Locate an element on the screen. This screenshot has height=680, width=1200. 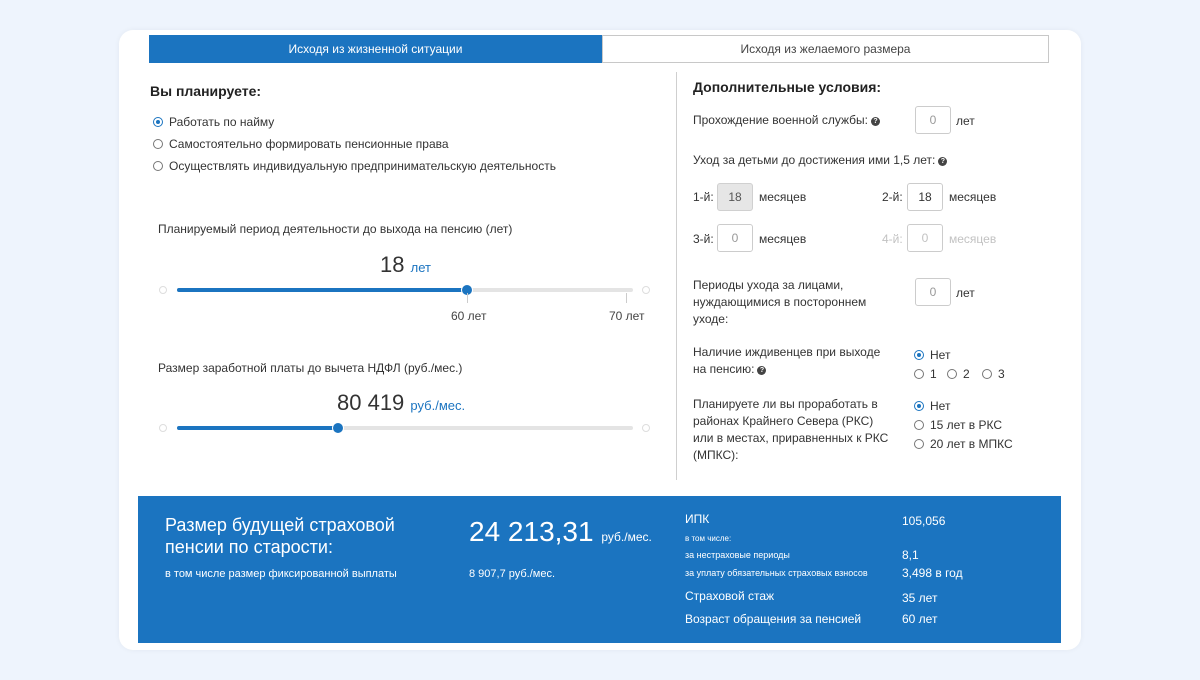
child1-label: 1-й: is located at coordinates (703, 197).